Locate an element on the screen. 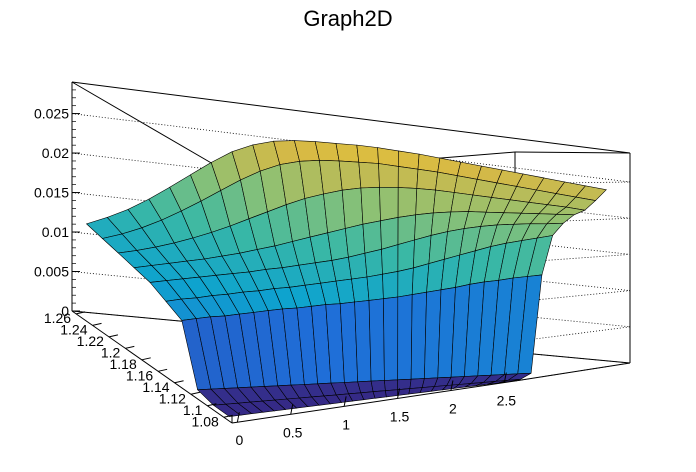 This screenshot has width=696, height=472. chart-title: Graph2D is located at coordinates (347, 18).